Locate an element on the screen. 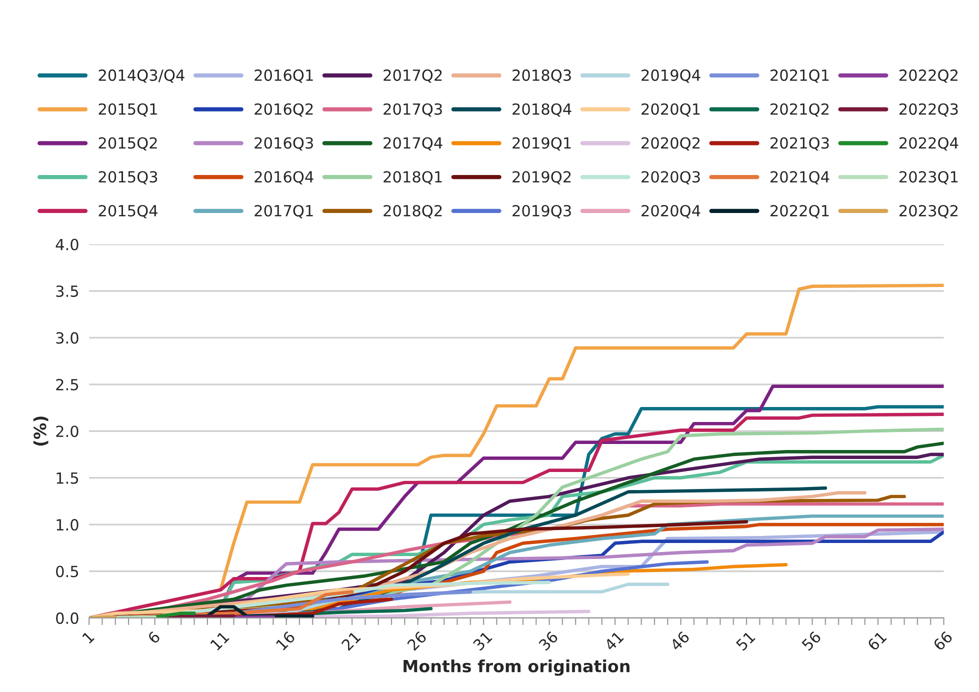  legend-label: 2016Q1 is located at coordinates (283, 76).